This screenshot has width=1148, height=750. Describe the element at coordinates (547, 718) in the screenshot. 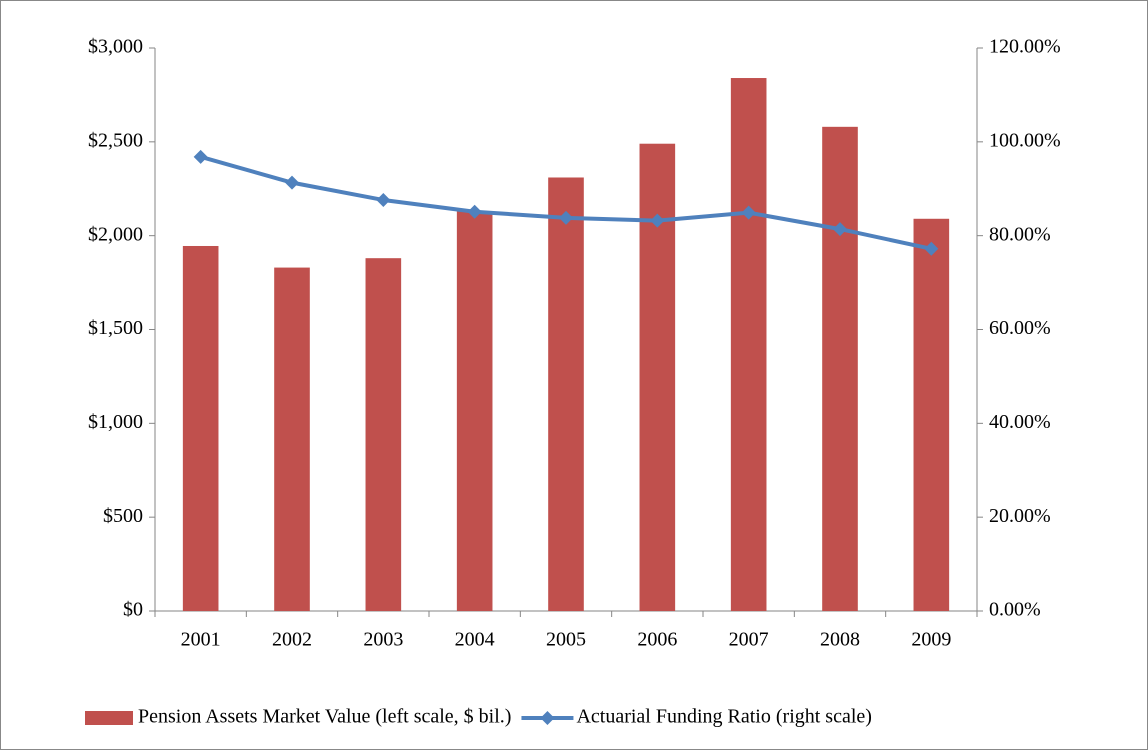

I see `legend-marker` at that location.